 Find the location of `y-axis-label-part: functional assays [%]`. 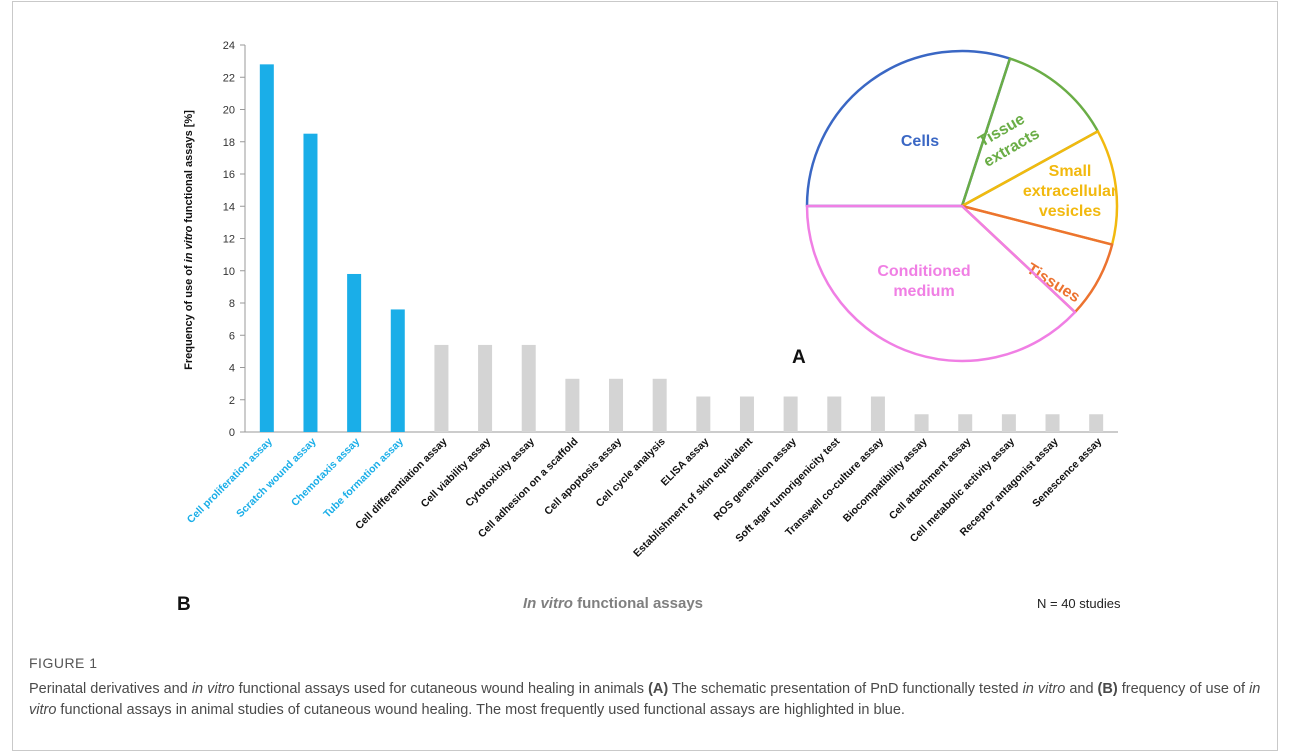

y-axis-label-part: functional assays [%] is located at coordinates (189, 168).